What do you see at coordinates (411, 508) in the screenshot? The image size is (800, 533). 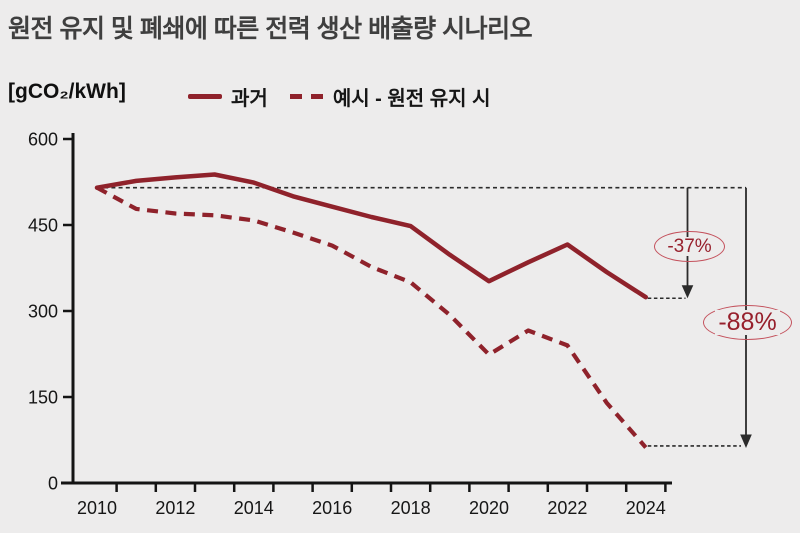 I see `svg-text: 2018` at bounding box center [411, 508].